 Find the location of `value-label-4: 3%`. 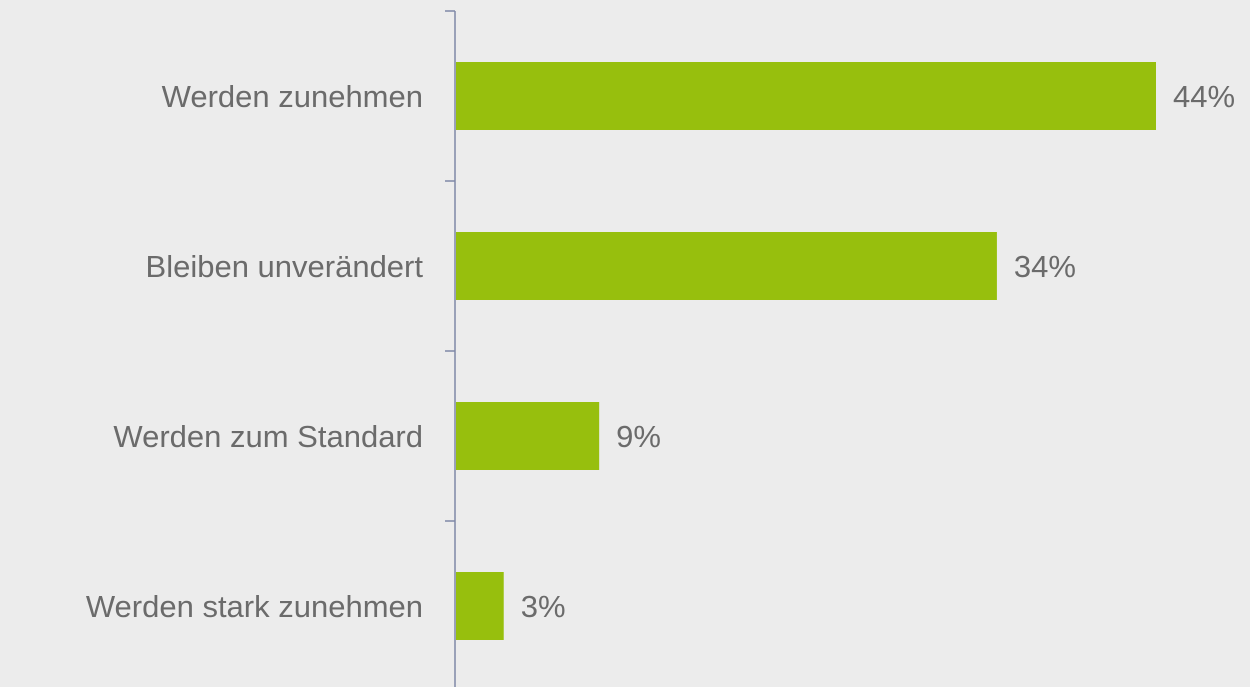

value-label-4: 3% is located at coordinates (543, 606).